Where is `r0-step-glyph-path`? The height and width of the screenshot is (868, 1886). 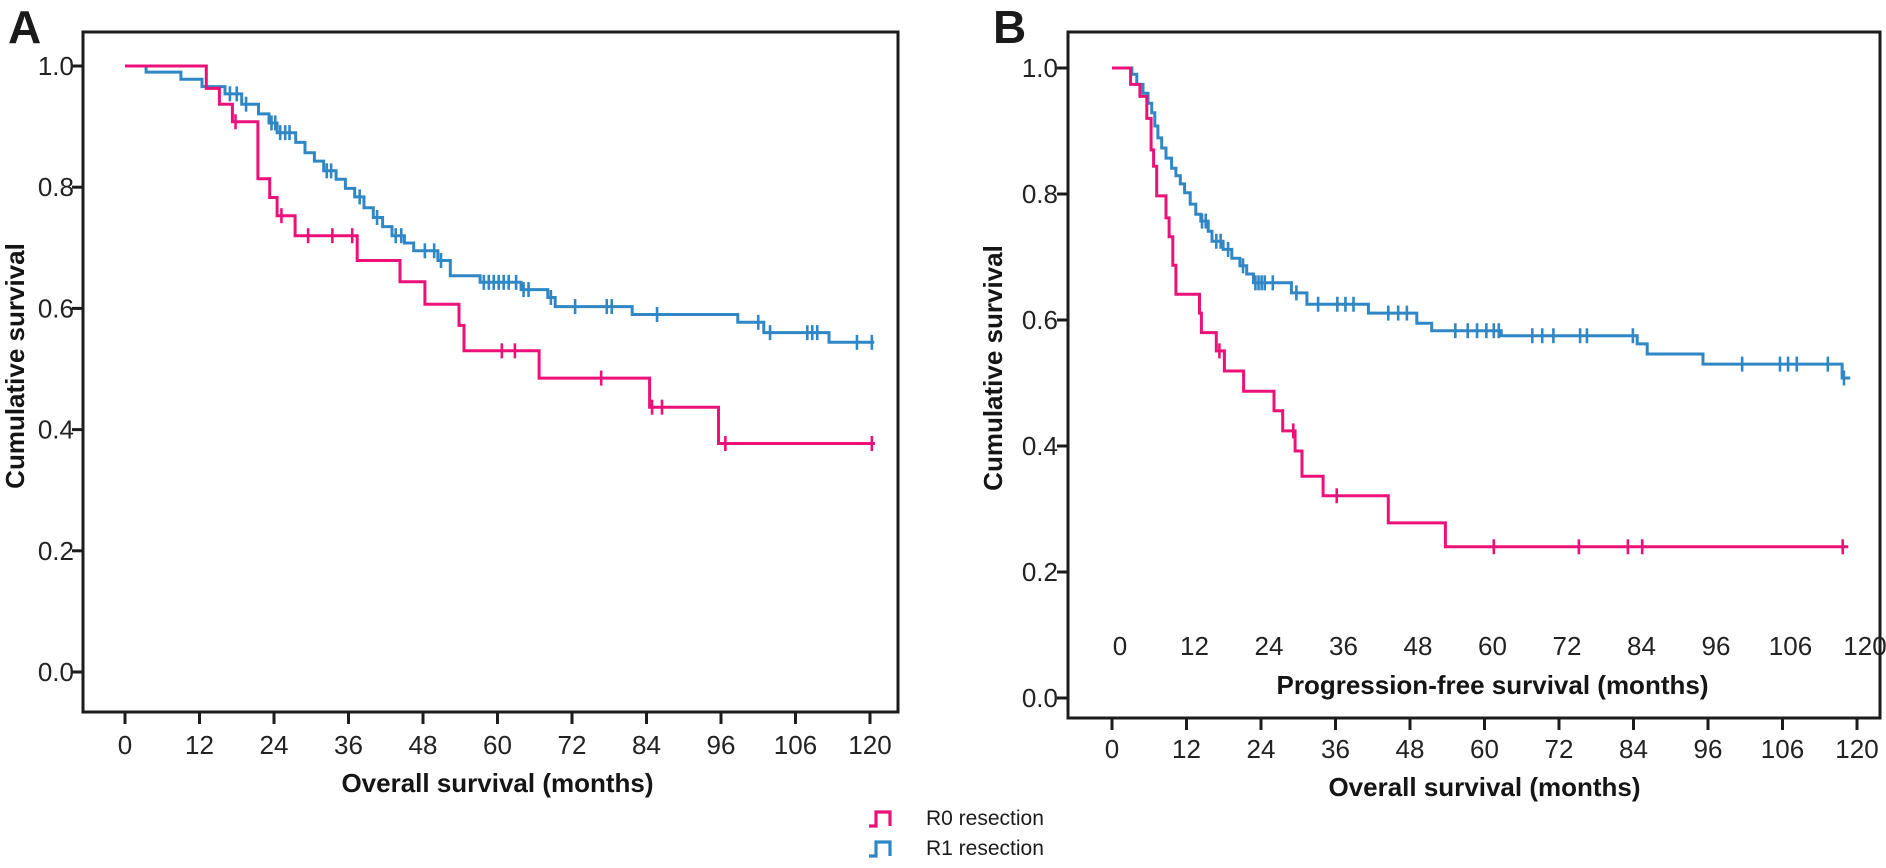
r0-step-glyph-path is located at coordinates (880, 819).